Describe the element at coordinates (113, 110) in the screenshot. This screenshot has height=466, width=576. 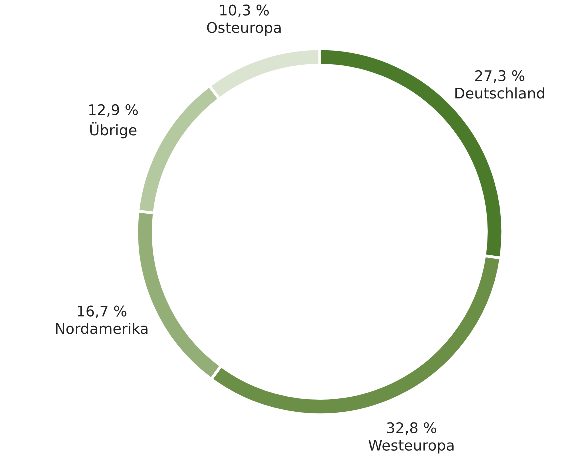
I see `data-label: 12,9 %` at that location.